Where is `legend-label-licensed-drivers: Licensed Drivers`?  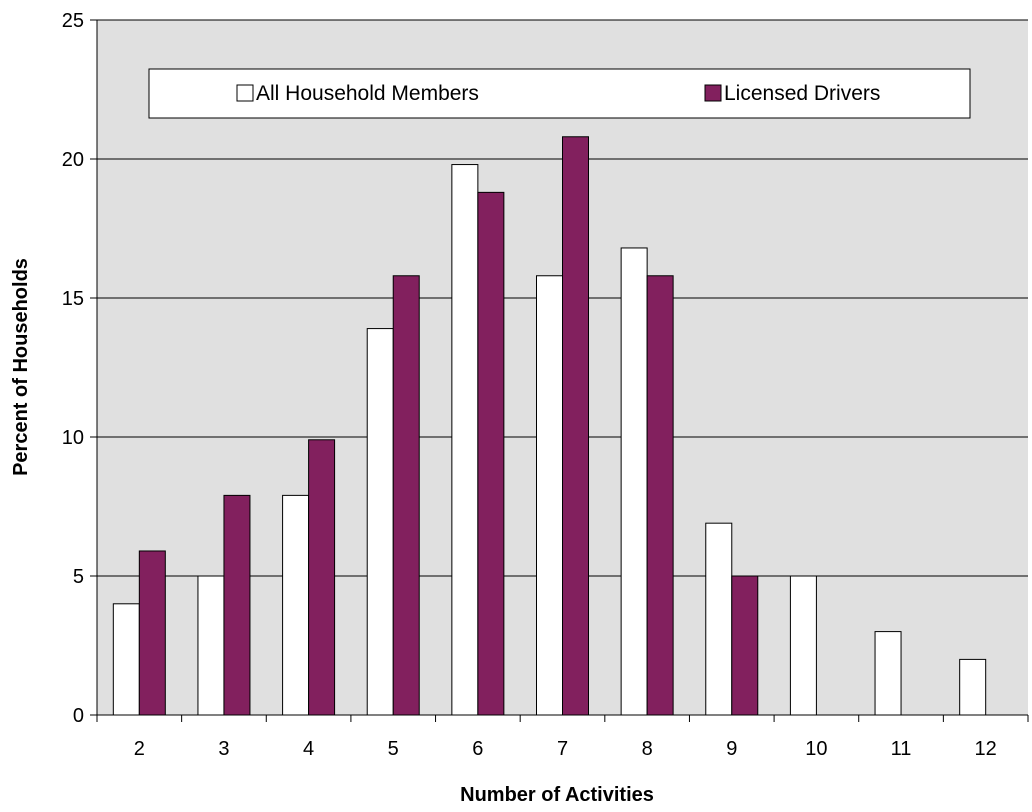
legend-label-licensed-drivers: Licensed Drivers is located at coordinates (802, 93).